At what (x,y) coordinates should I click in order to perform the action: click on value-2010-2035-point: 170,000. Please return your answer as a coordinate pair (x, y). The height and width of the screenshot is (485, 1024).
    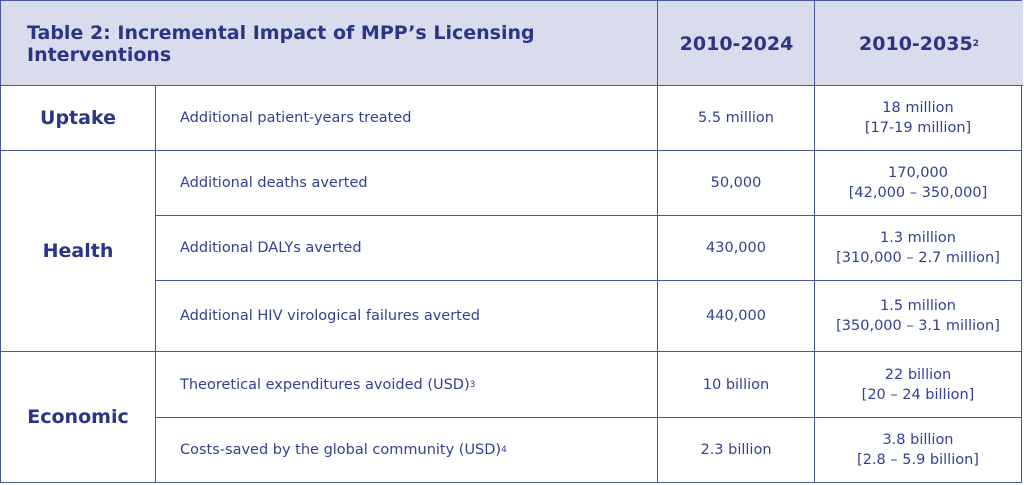
    Looking at the image, I should click on (918, 173).